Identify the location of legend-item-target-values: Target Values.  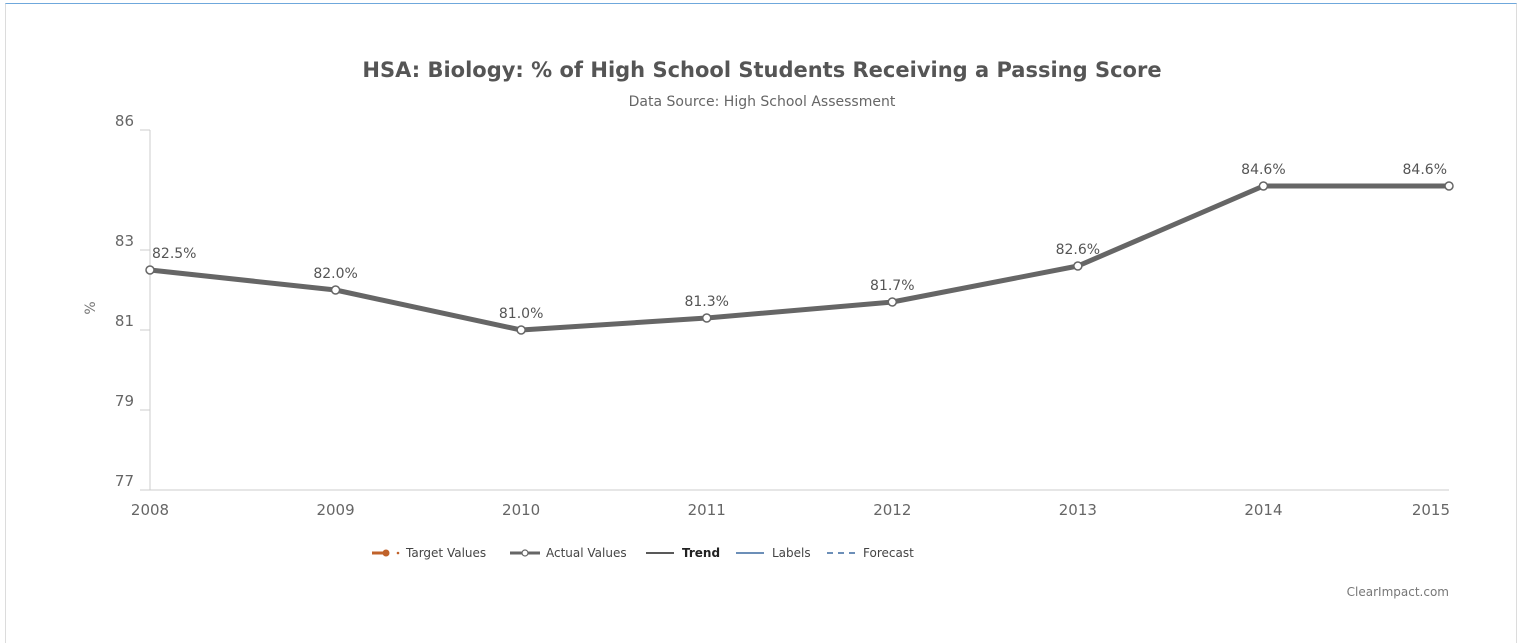
(429, 553).